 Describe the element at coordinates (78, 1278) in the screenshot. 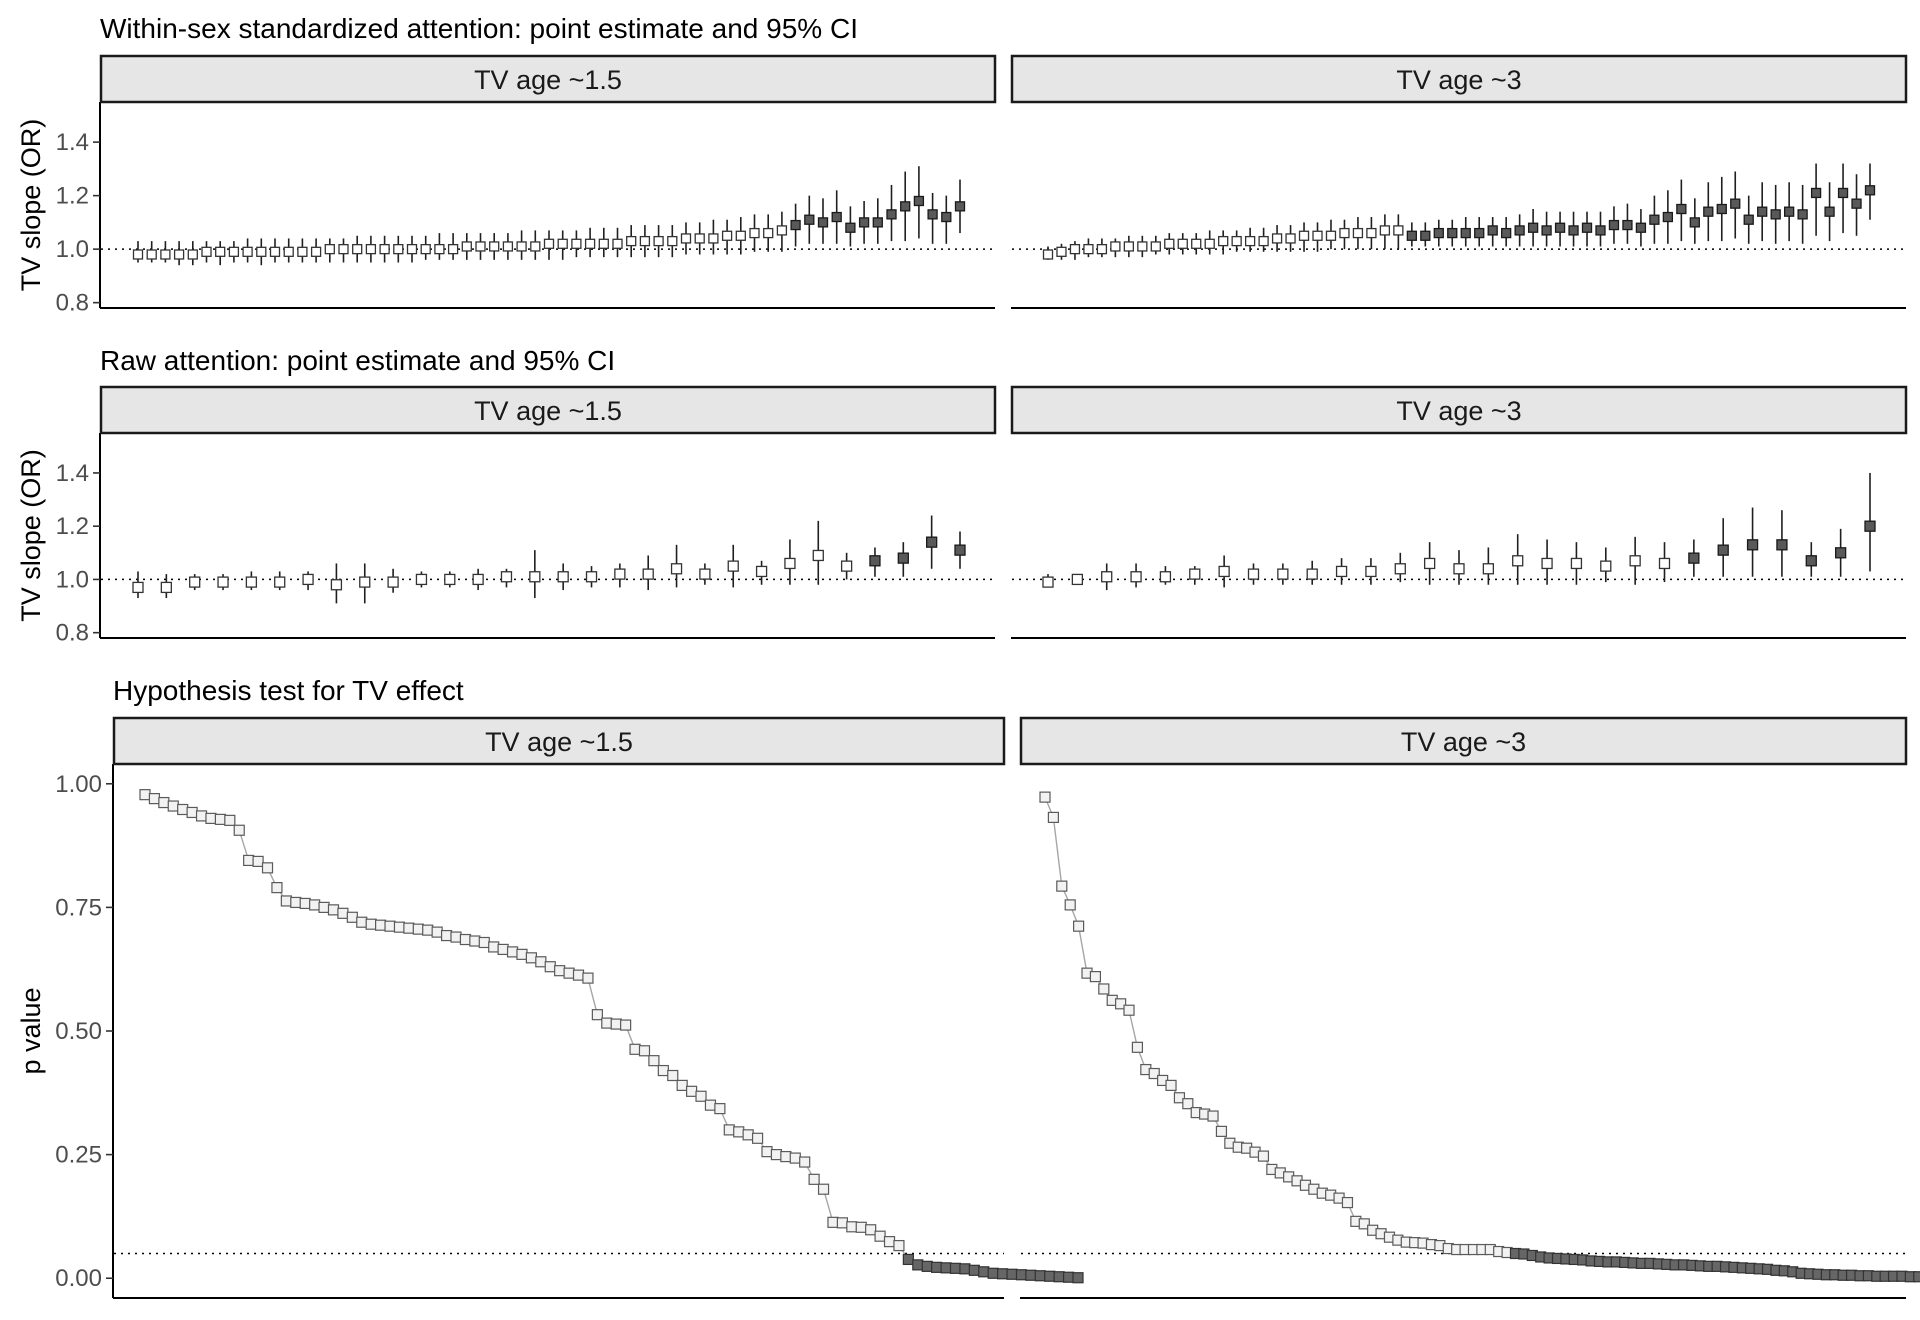

I see `y-tick-label: 0.00` at that location.